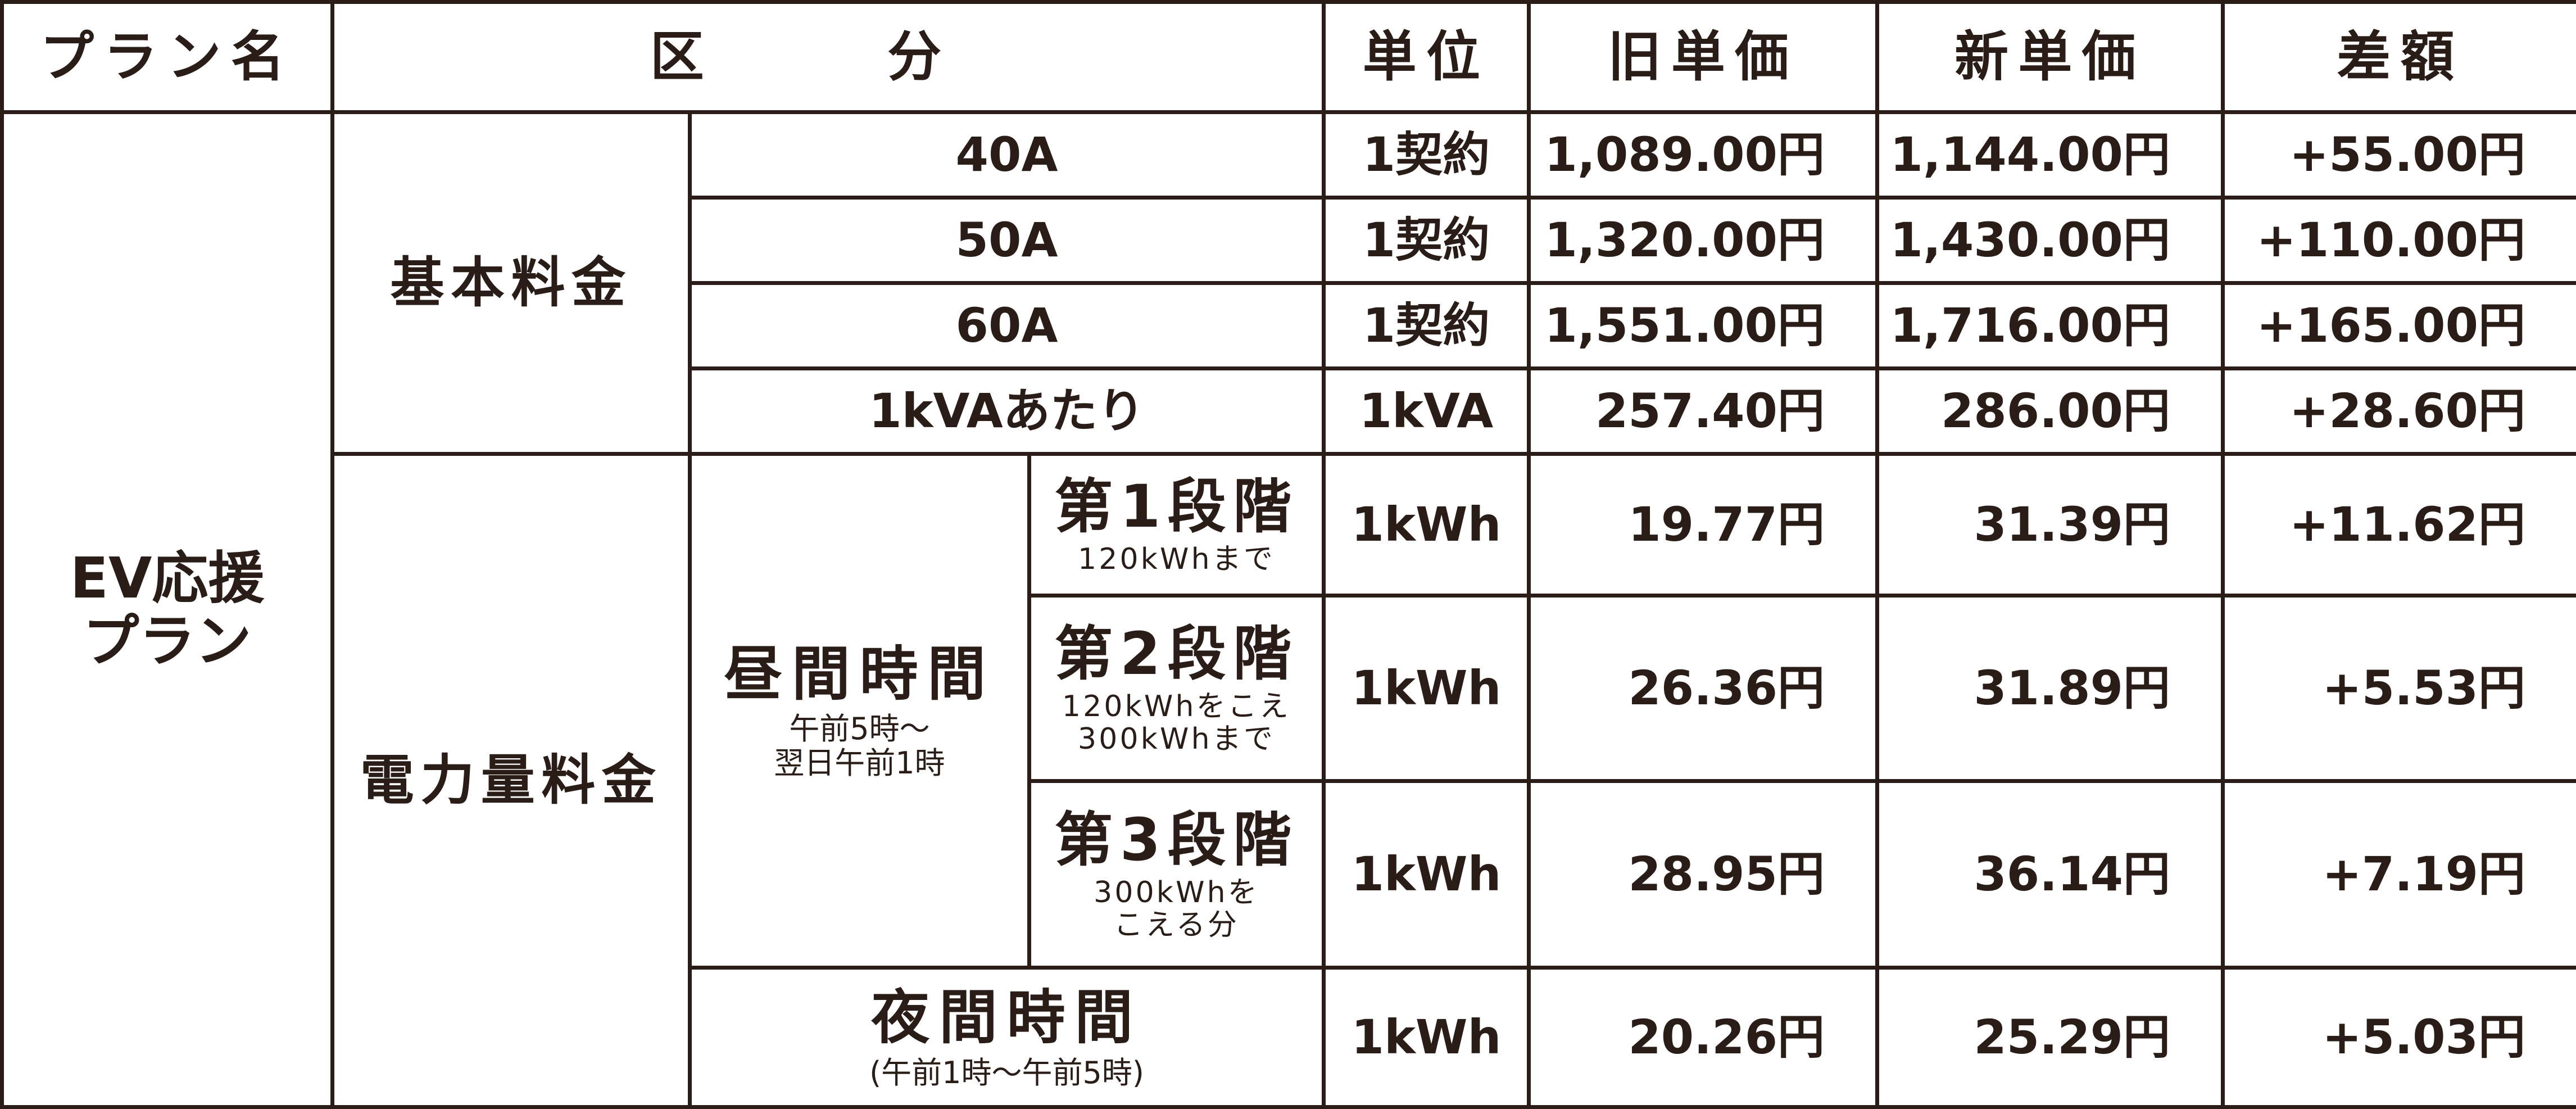 This screenshot has height=1109, width=2576. I want to click on new-price-cell: 1,430.00円, so click(2050, 240).